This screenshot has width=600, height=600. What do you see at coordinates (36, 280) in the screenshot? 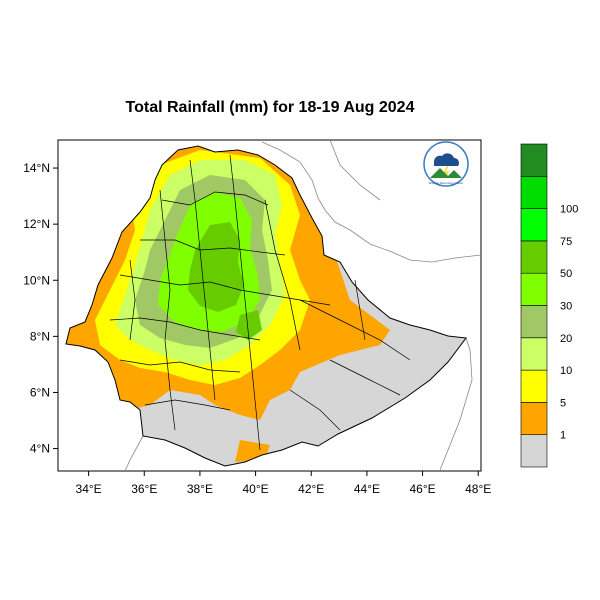
I see `y-tick-label: 10°N` at bounding box center [36, 280].